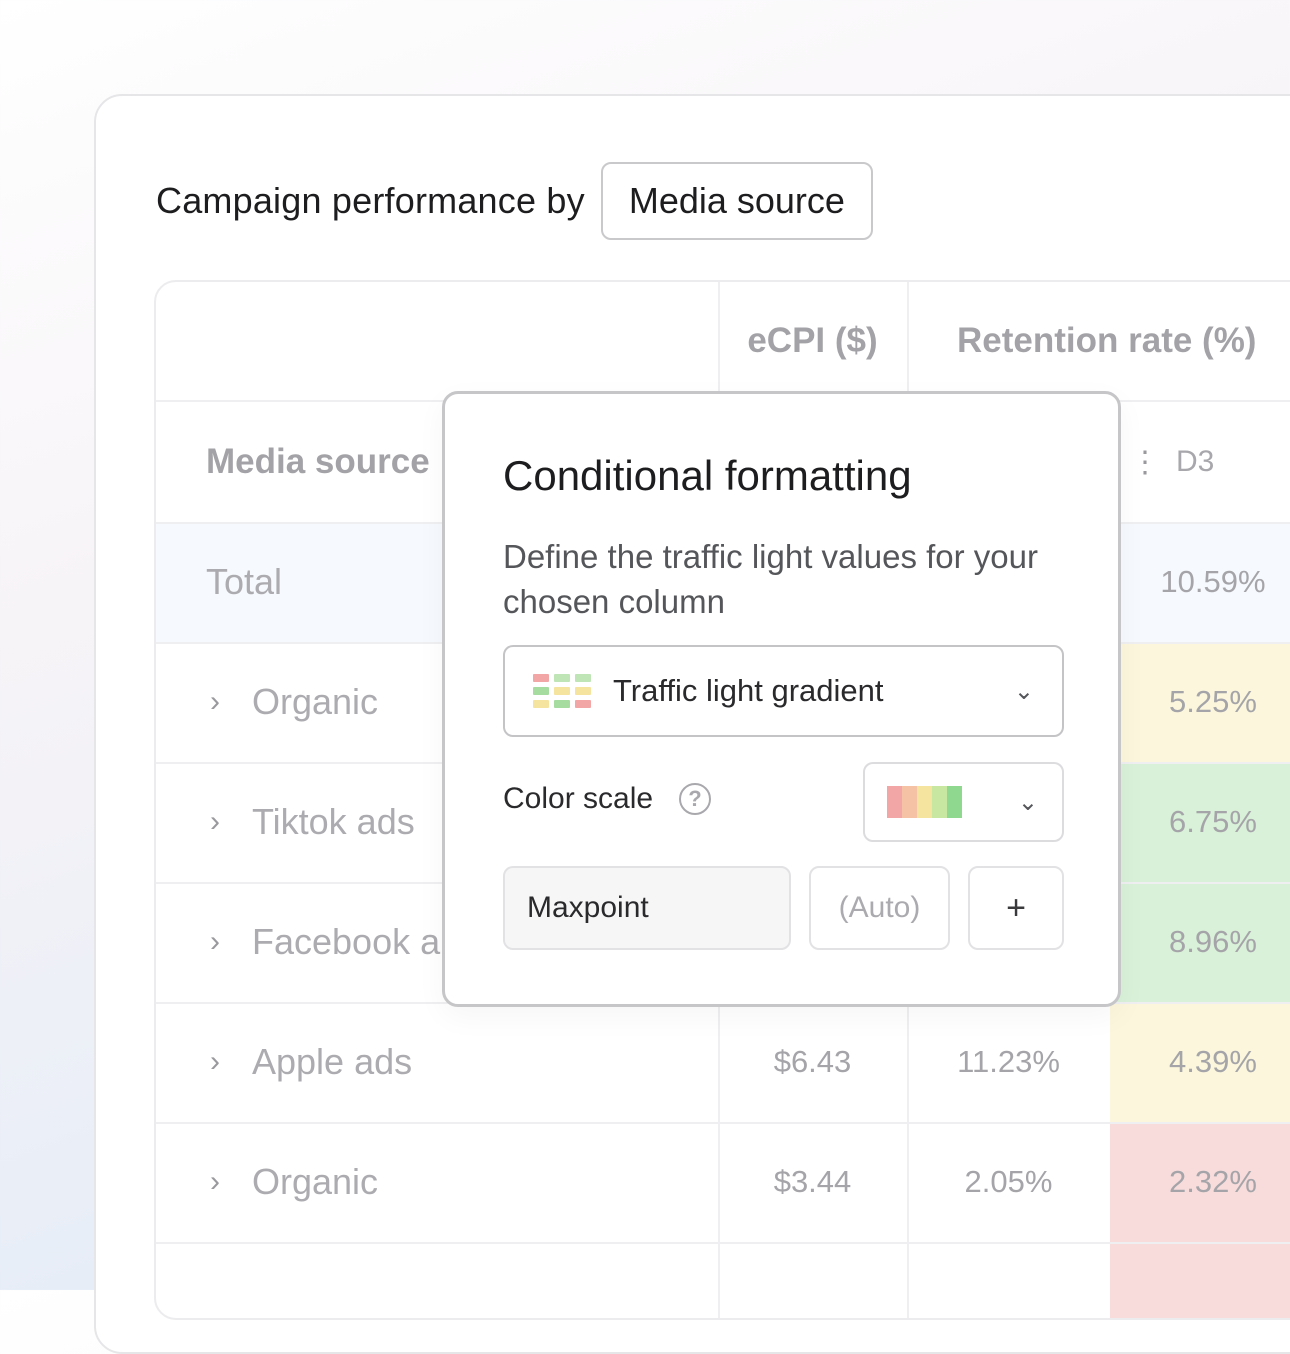 The height and width of the screenshot is (1354, 1290). Describe the element at coordinates (1213, 1061) in the screenshot. I see `d3-value: 4.39%` at that location.